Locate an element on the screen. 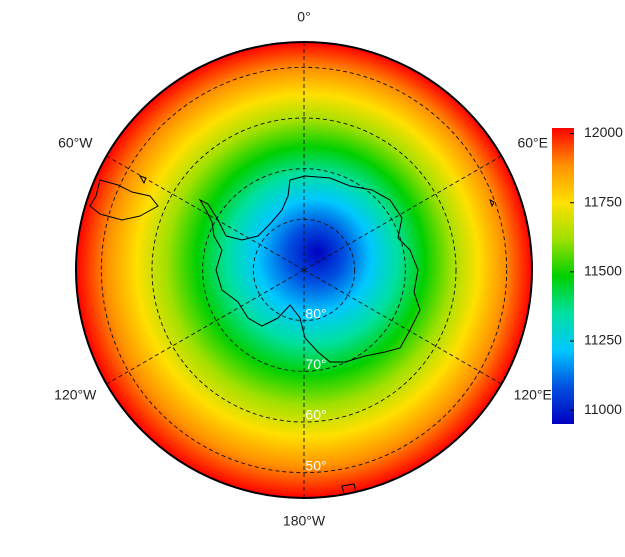 Image resolution: width=625 pixels, height=557 pixels. lon-label: 180°W is located at coordinates (304, 521).